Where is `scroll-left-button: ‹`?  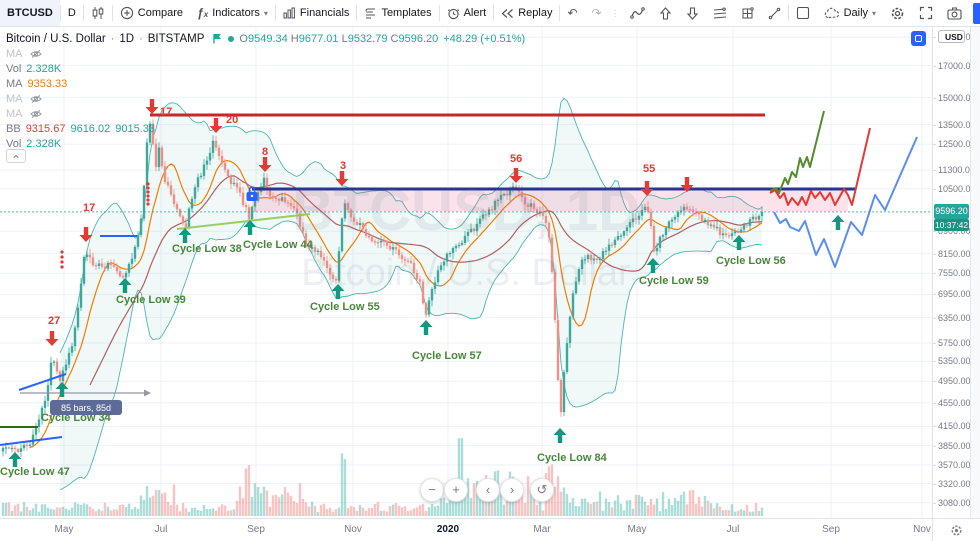
scroll-left-button: ‹ is located at coordinates (488, 490).